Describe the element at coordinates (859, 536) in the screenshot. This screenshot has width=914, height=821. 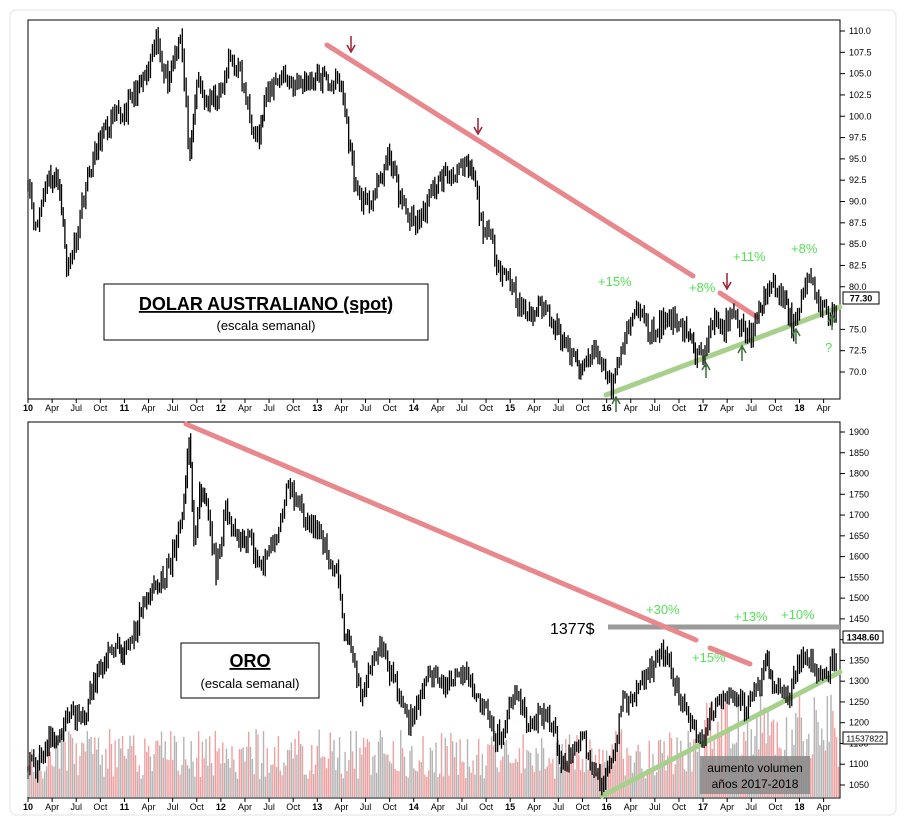
I see `y-tick-label: 1650` at that location.